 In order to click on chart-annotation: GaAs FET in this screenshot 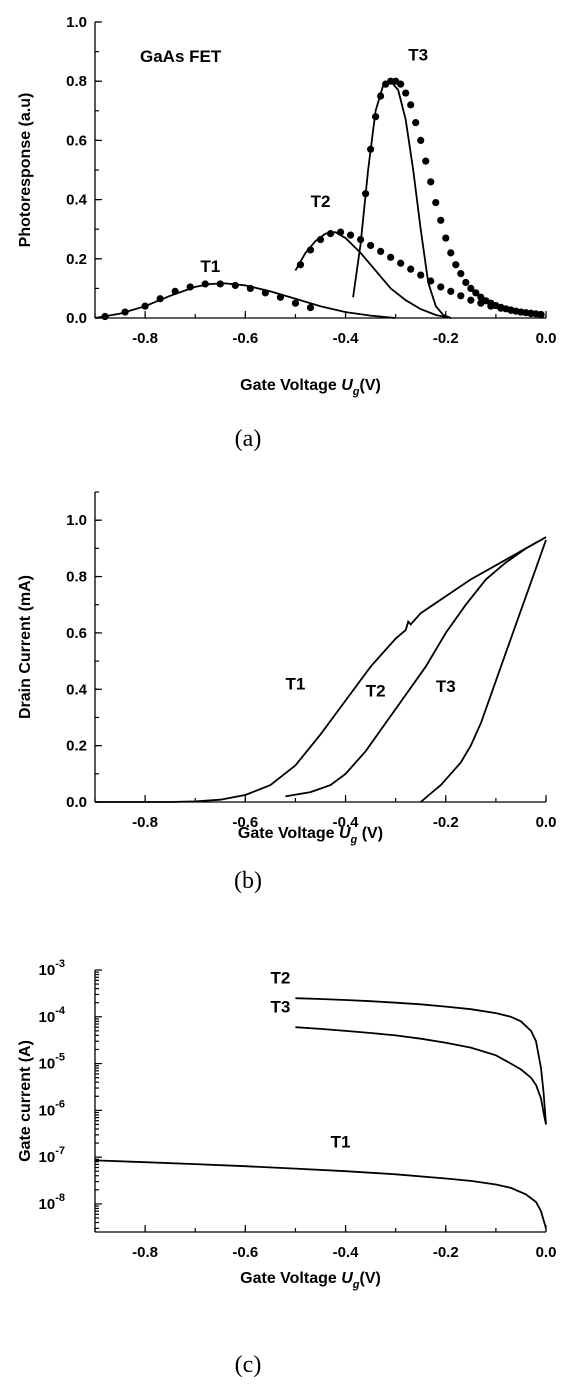, I will do `click(181, 56)`.